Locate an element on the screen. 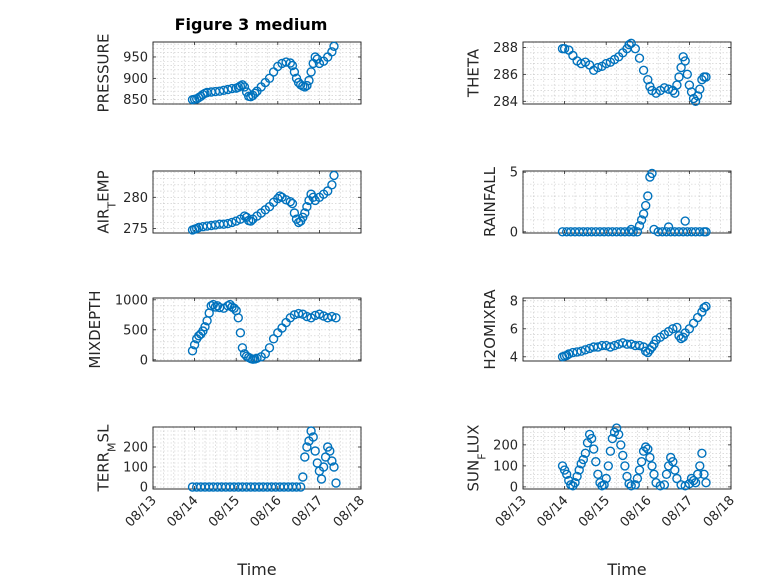 The width and height of the screenshot is (778, 583). subplot-h2omixra: 4 6 8 H2OMIXRA is located at coordinates (606, 329).